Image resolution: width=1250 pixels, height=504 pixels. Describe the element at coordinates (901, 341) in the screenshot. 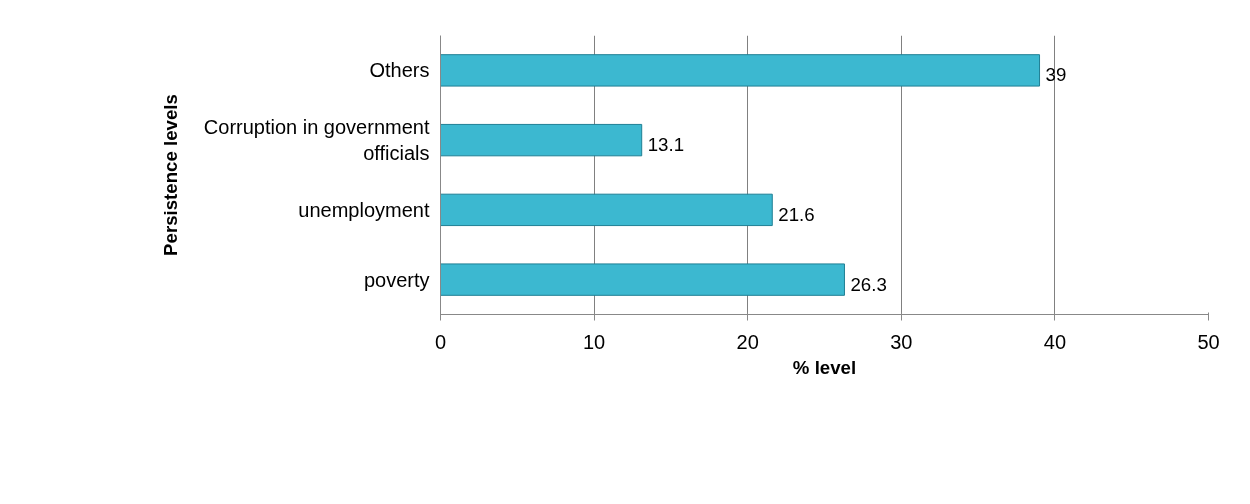

I see `x-tick-label: 30` at that location.